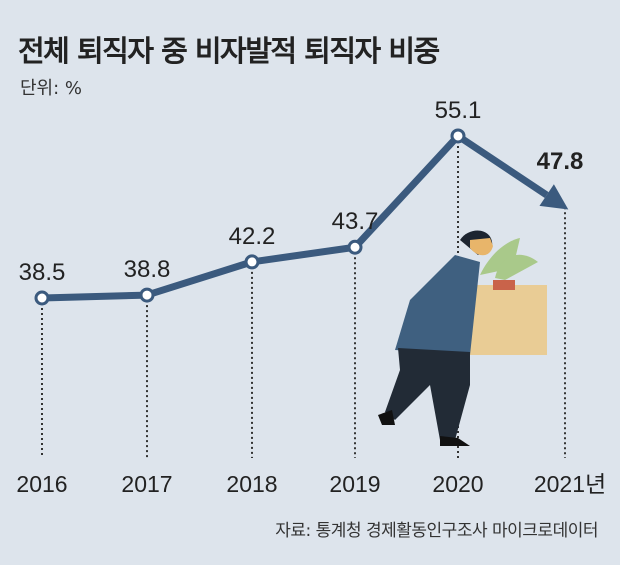 This screenshot has width=620, height=565. What do you see at coordinates (146, 484) in the screenshot?
I see `x-tick-label-1: 2017` at bounding box center [146, 484].